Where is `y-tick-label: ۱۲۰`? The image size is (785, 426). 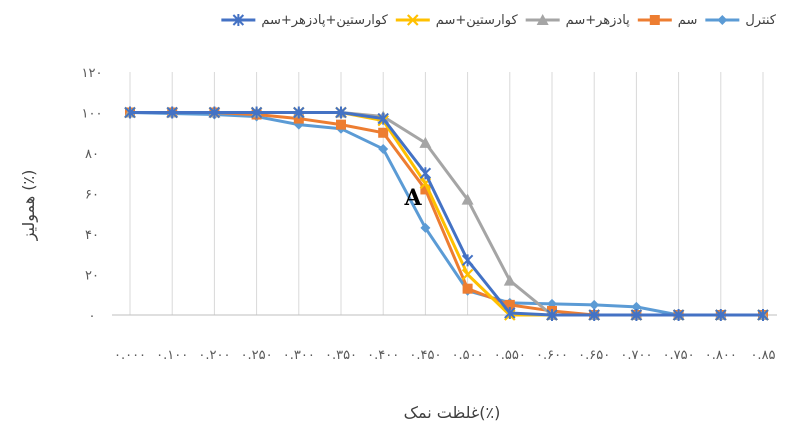
y-tick-label: ۱۲۰ is located at coordinates (92, 73).